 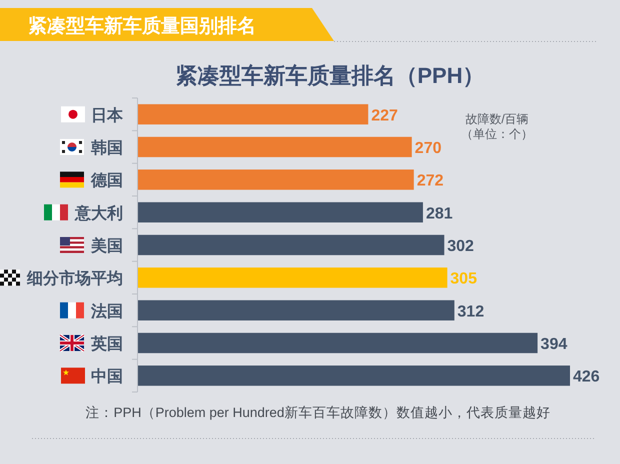 I want to click on y-tick-label: 细分市场平均, so click(x=74, y=279).